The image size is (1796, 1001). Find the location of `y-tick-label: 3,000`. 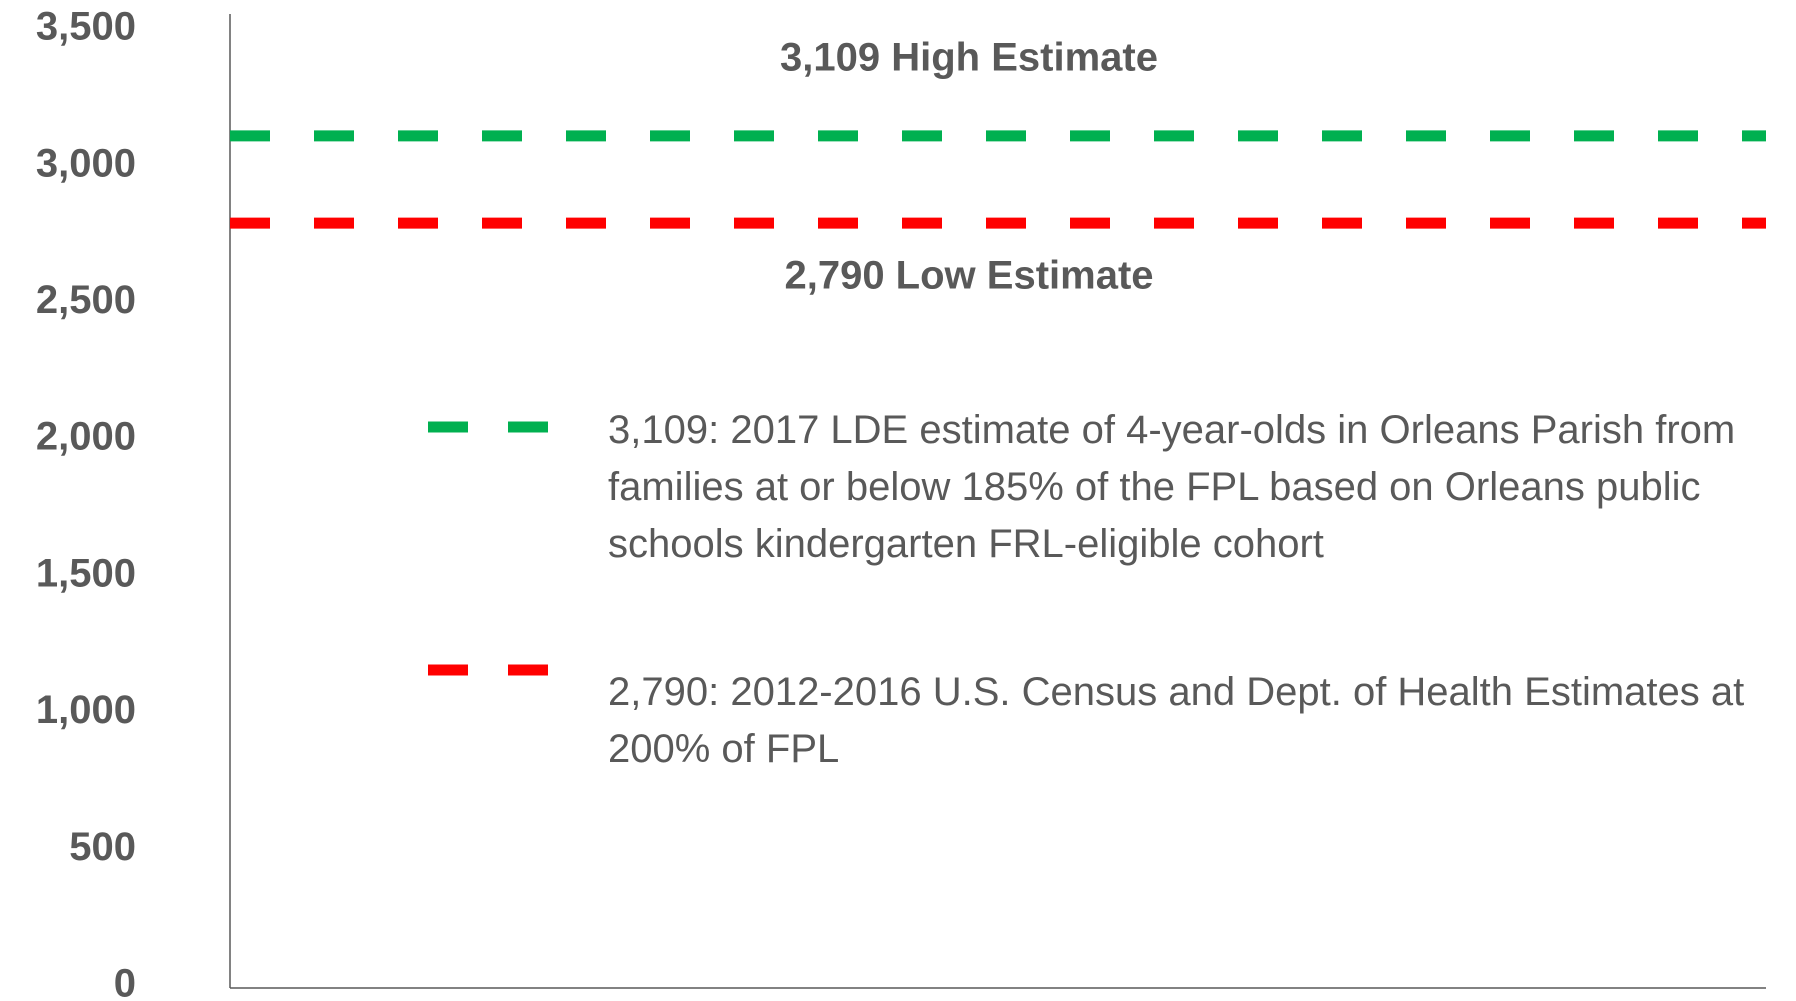

y-tick-label: 3,000 is located at coordinates (86, 163).